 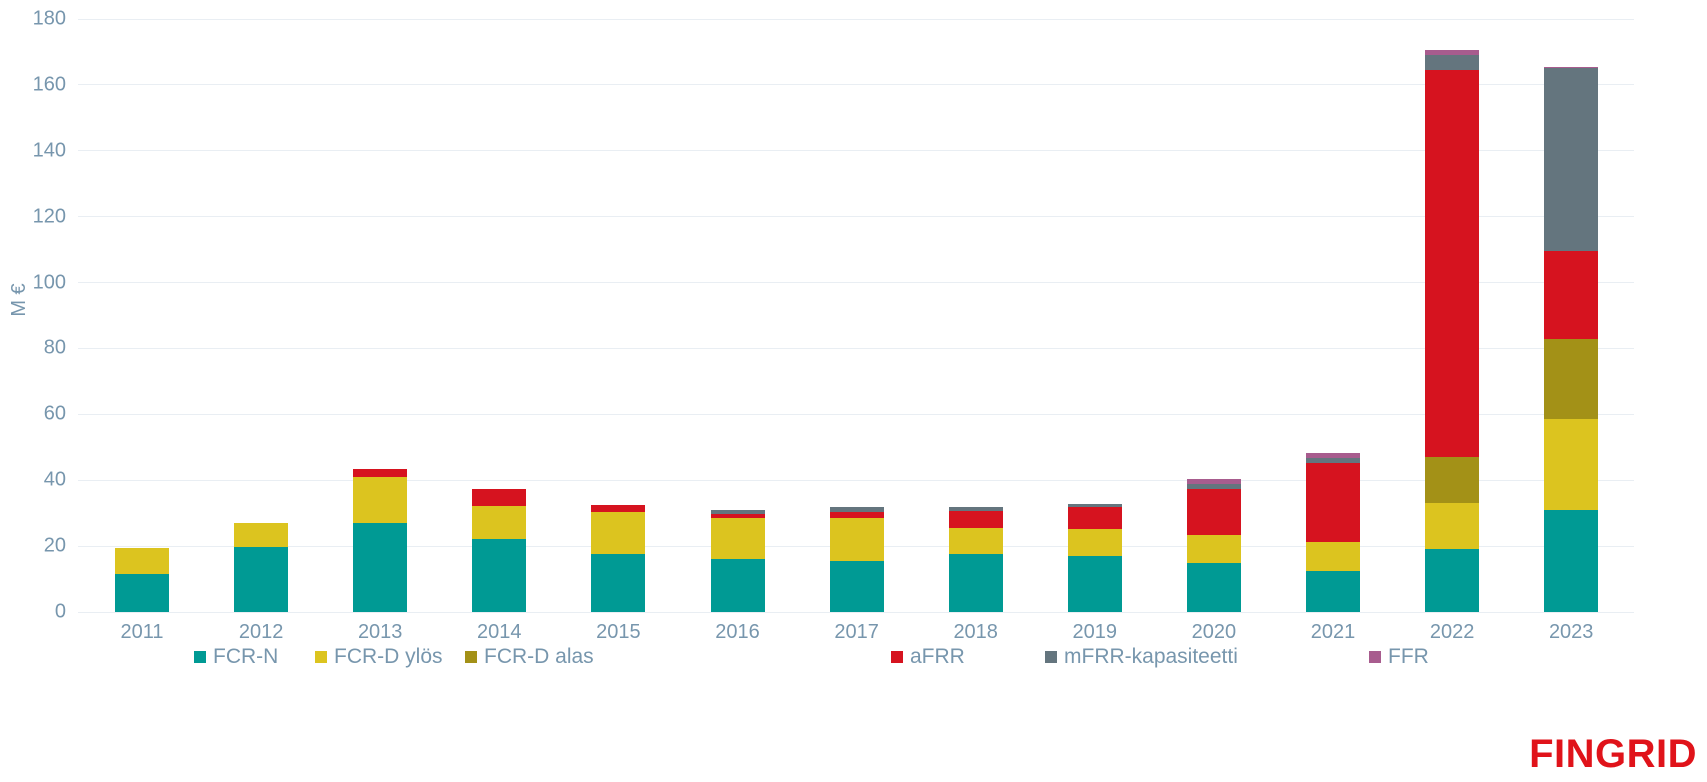 What do you see at coordinates (54, 347) in the screenshot?
I see `y-tick-label: 80` at bounding box center [54, 347].